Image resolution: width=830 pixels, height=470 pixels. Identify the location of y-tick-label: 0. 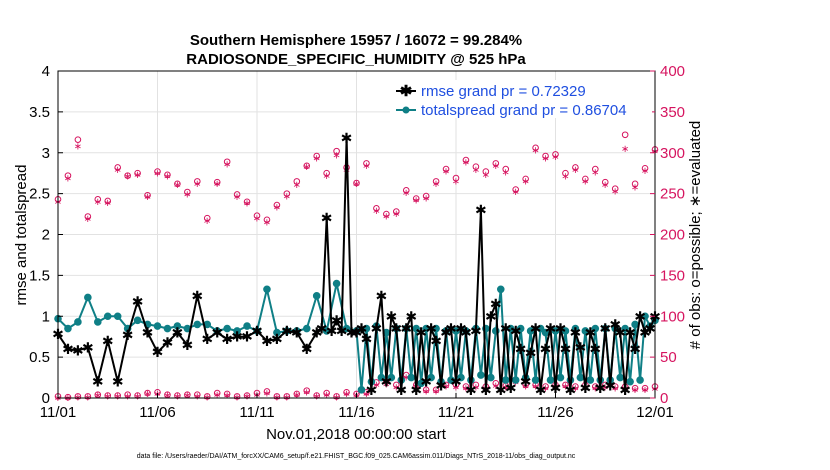
(46, 398).